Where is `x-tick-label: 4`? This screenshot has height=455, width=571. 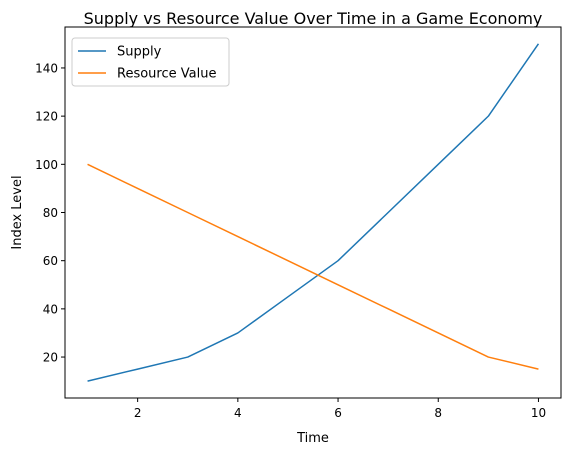 x-tick-label: 4 is located at coordinates (238, 413).